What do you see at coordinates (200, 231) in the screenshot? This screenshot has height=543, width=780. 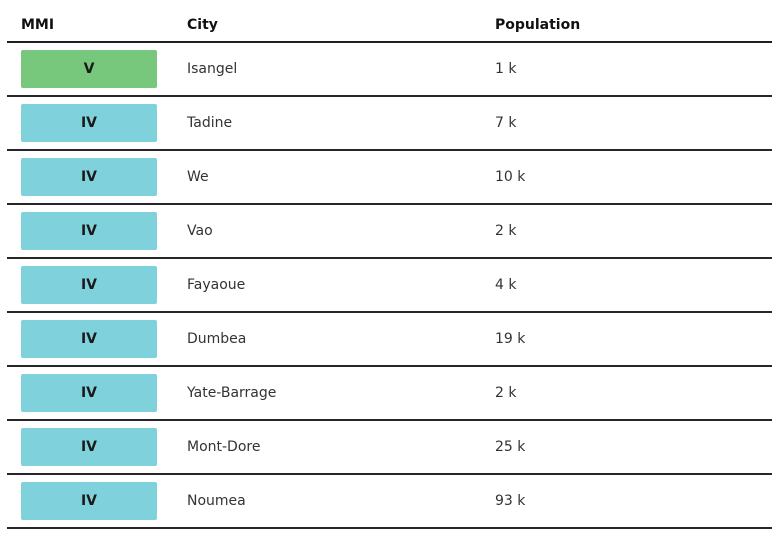 I see `city-cell: Vao` at bounding box center [200, 231].